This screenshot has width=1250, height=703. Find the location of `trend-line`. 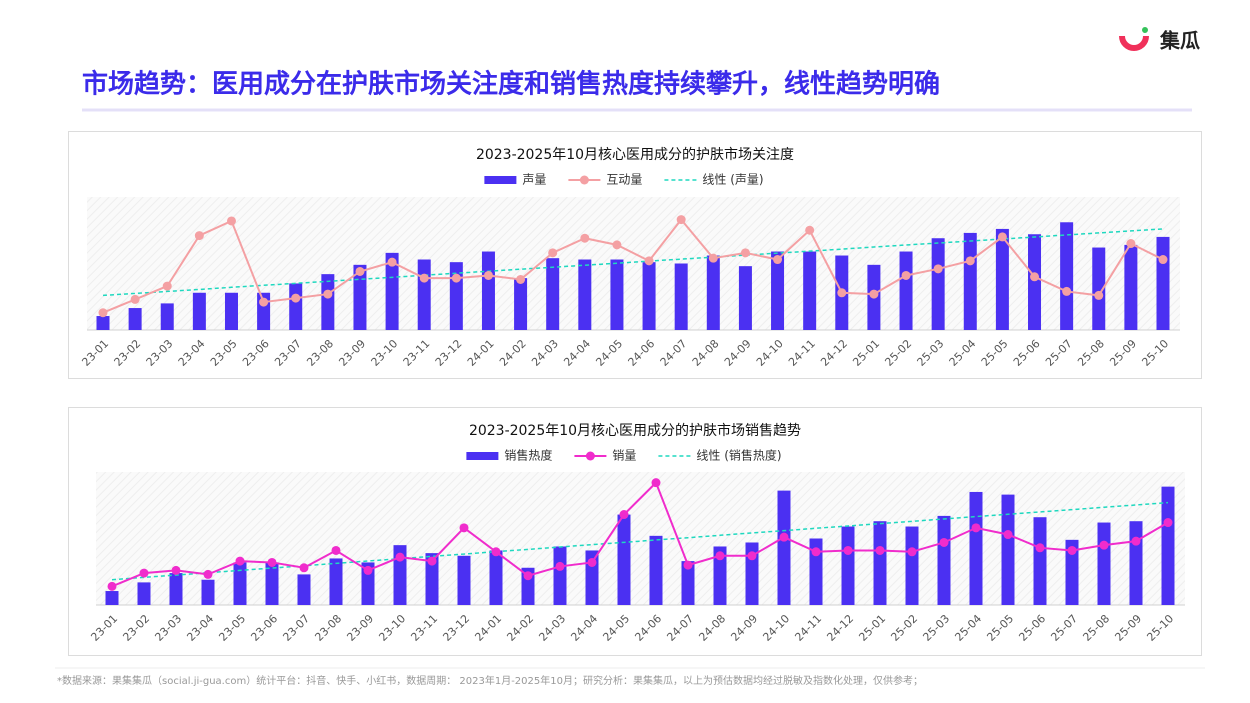

trend-line is located at coordinates (640, 541).